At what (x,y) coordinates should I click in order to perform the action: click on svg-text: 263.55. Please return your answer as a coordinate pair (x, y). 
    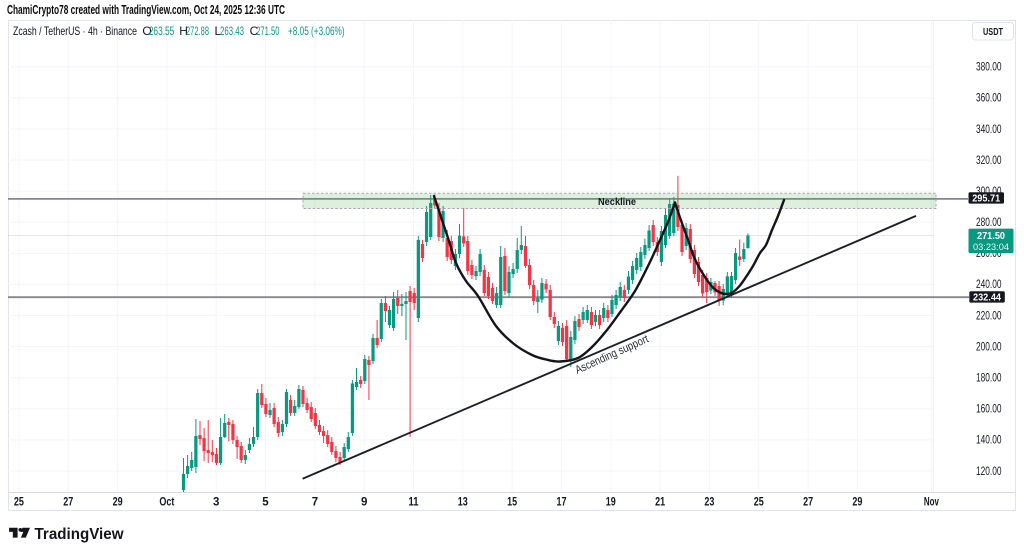
    Looking at the image, I should click on (162, 31).